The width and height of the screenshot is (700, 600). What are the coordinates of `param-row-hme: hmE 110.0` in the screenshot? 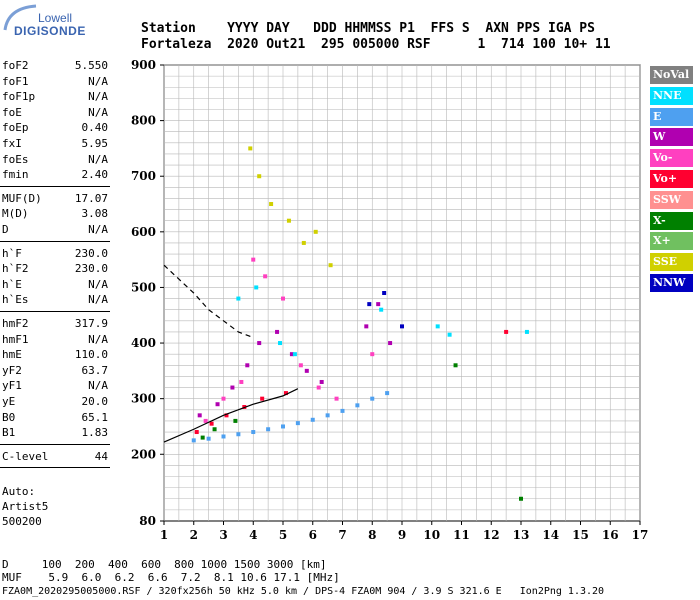 It's located at (55, 355).